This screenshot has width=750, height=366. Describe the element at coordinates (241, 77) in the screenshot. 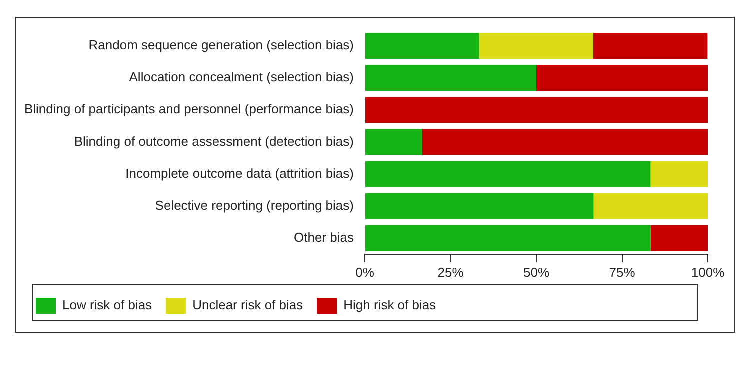

I see `y-tick-label: Allocation concealment (selection bias)` at that location.